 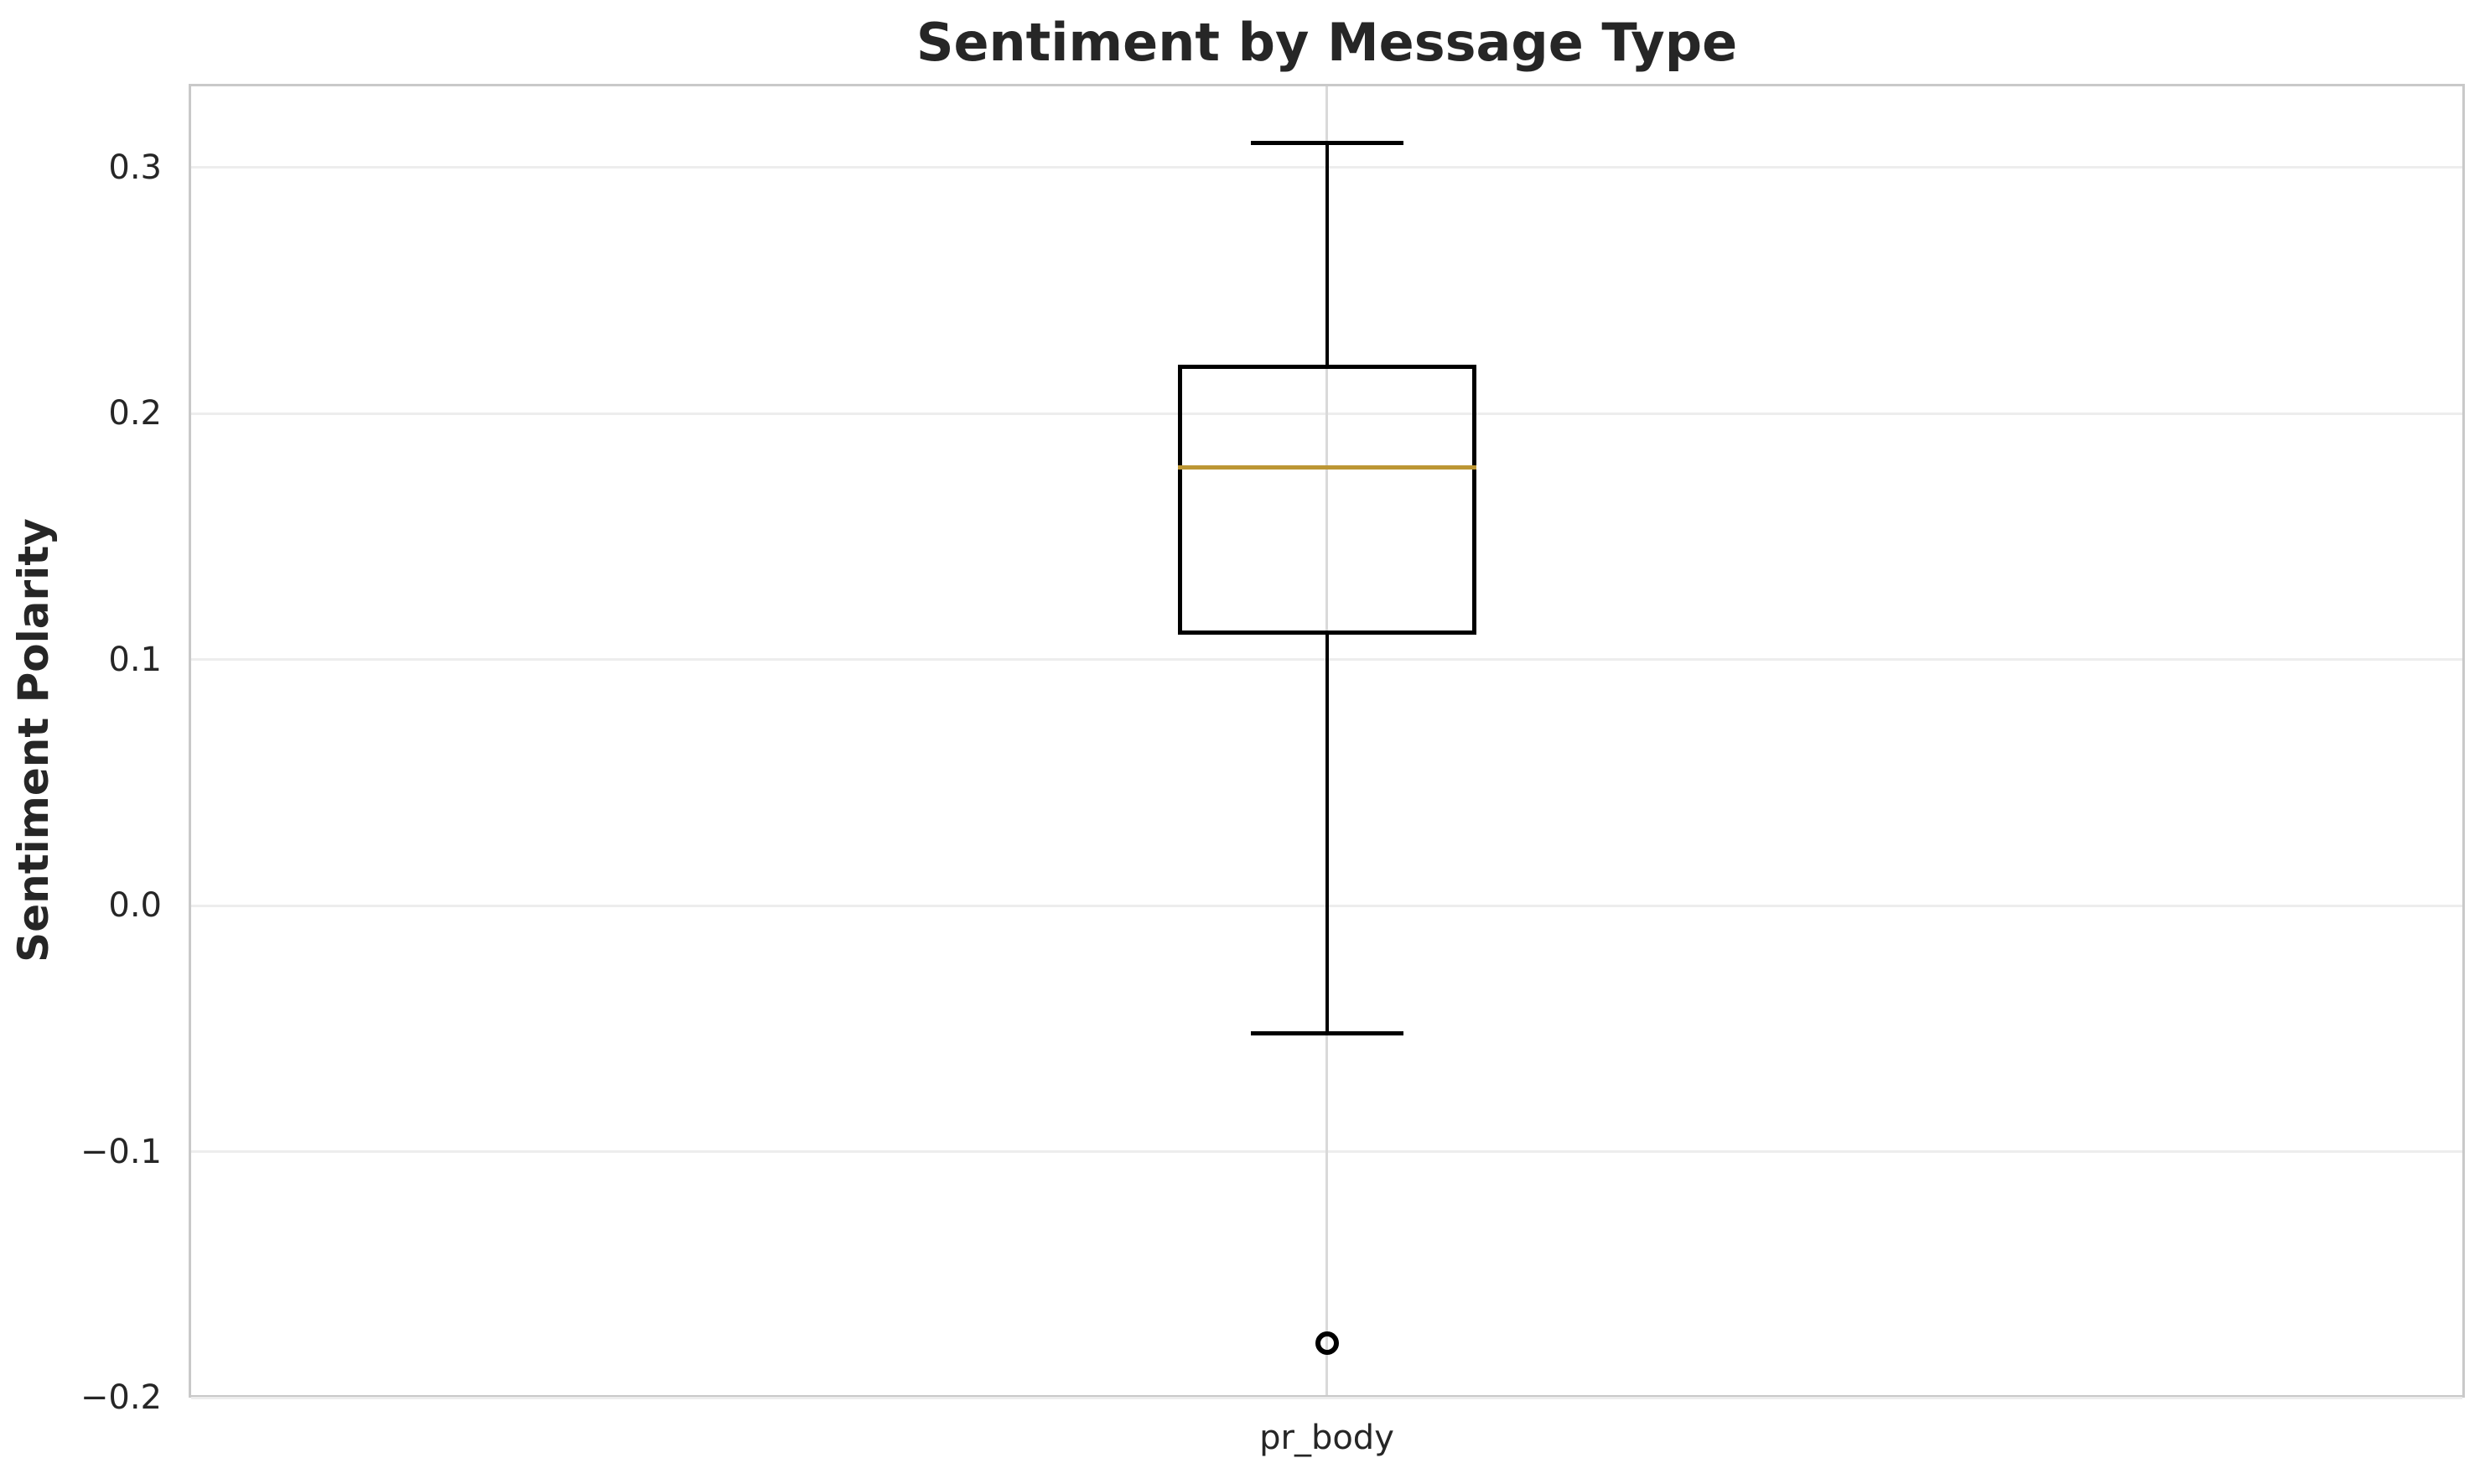 What do you see at coordinates (135, 167) in the screenshot?
I see `y-tick-label: 0.3` at bounding box center [135, 167].